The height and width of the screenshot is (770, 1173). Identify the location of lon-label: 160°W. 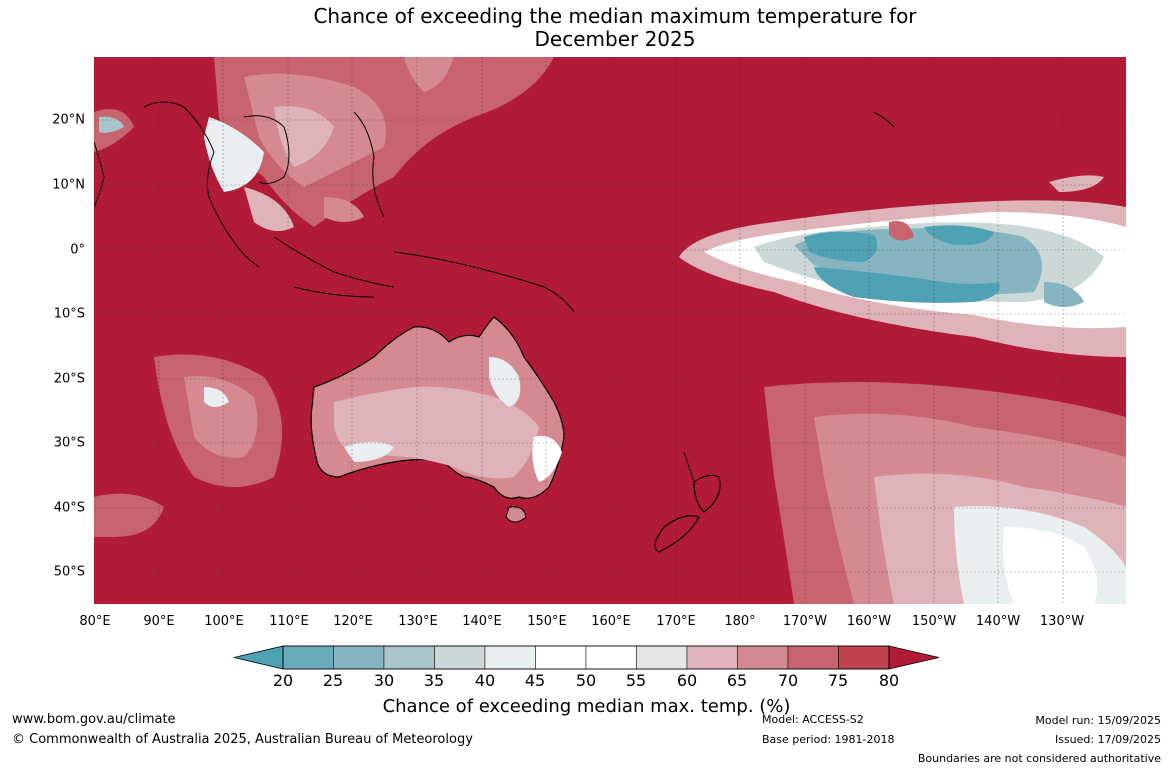
(869, 621).